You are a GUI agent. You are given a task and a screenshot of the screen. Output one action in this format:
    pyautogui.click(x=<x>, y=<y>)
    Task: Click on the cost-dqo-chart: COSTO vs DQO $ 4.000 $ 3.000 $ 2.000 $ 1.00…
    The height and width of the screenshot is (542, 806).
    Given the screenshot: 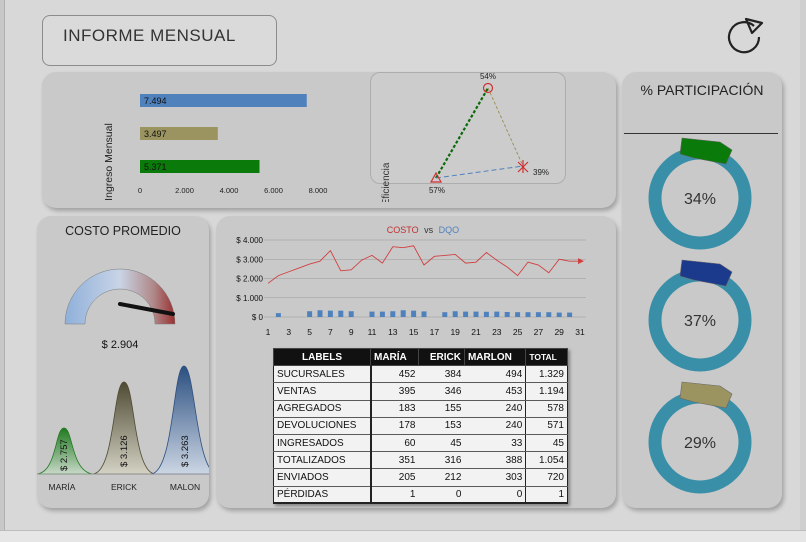 What is the action you would take?
    pyautogui.click(x=411, y=281)
    